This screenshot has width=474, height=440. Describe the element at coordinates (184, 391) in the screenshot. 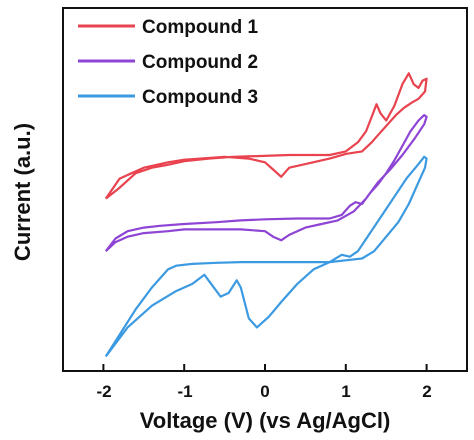

I see `x-tick-label: -1` at that location.